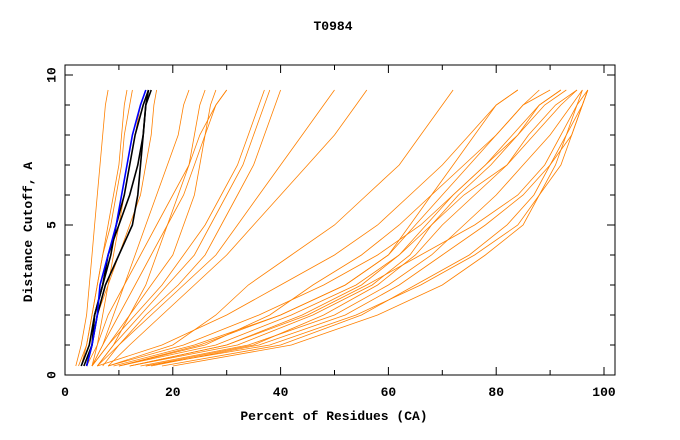  I want to click on y-tick-label: 10, so click(51, 75).